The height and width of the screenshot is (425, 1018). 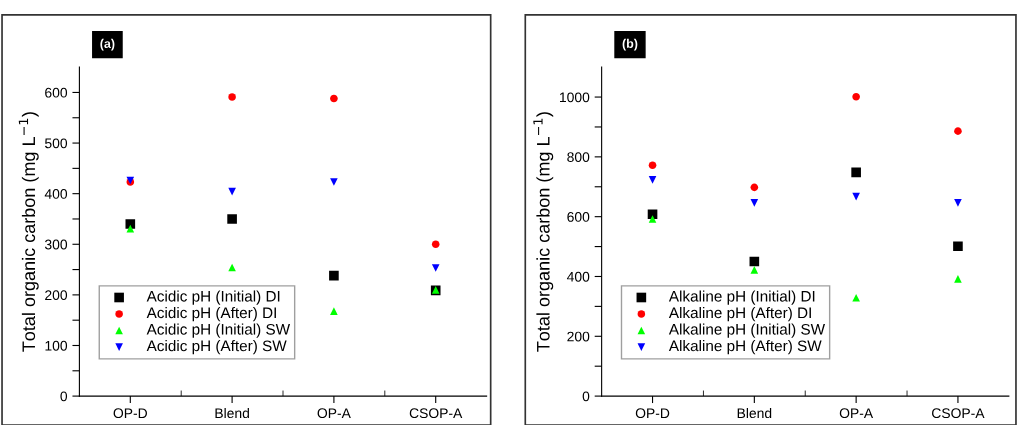 What do you see at coordinates (107, 44) in the screenshot?
I see `chart-title: (a)` at bounding box center [107, 44].